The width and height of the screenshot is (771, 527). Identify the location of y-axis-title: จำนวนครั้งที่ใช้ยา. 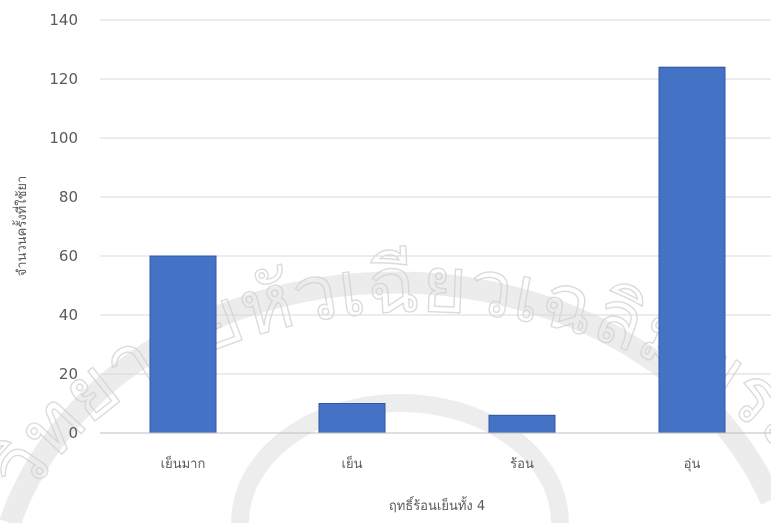
(21, 226).